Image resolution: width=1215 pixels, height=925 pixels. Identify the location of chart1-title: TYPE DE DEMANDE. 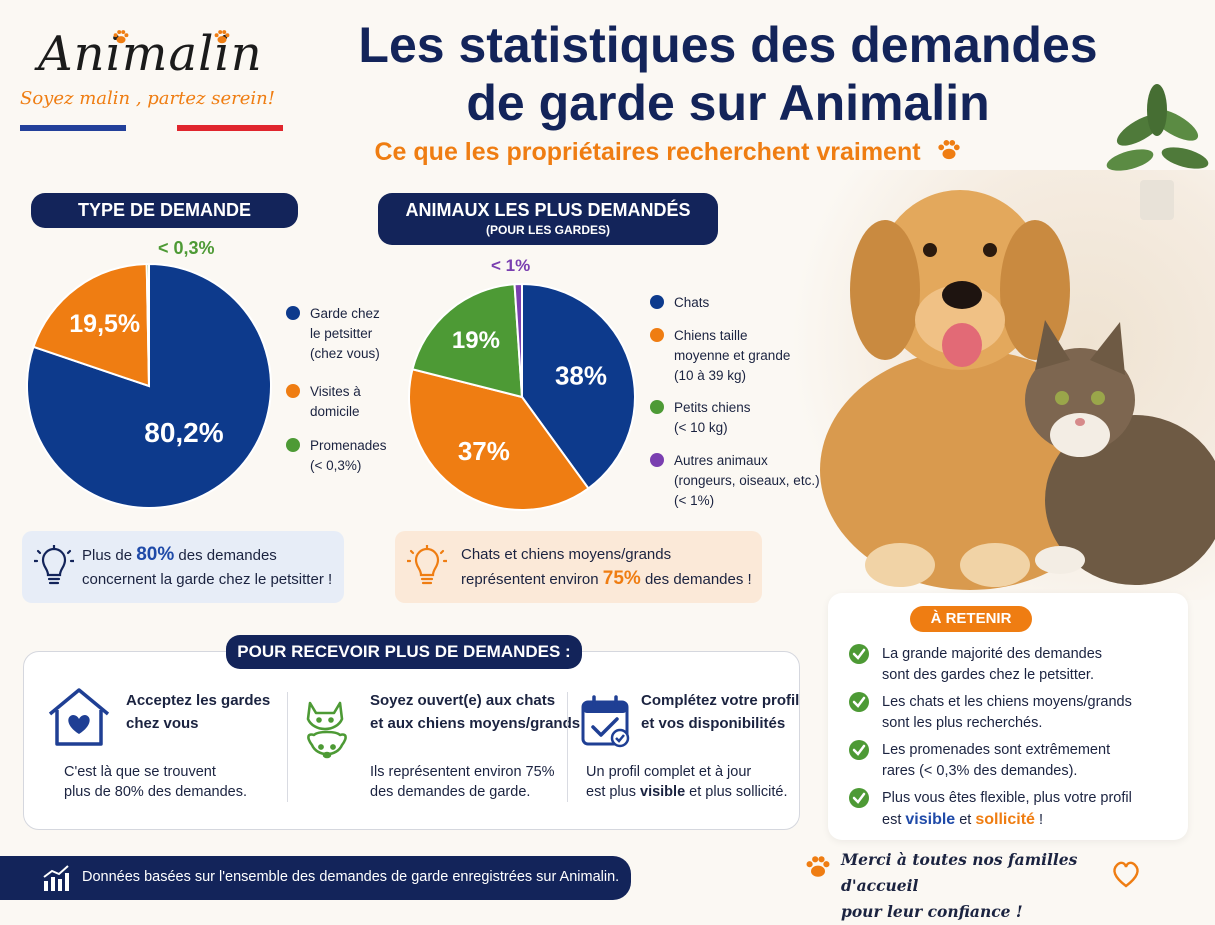
(164, 210).